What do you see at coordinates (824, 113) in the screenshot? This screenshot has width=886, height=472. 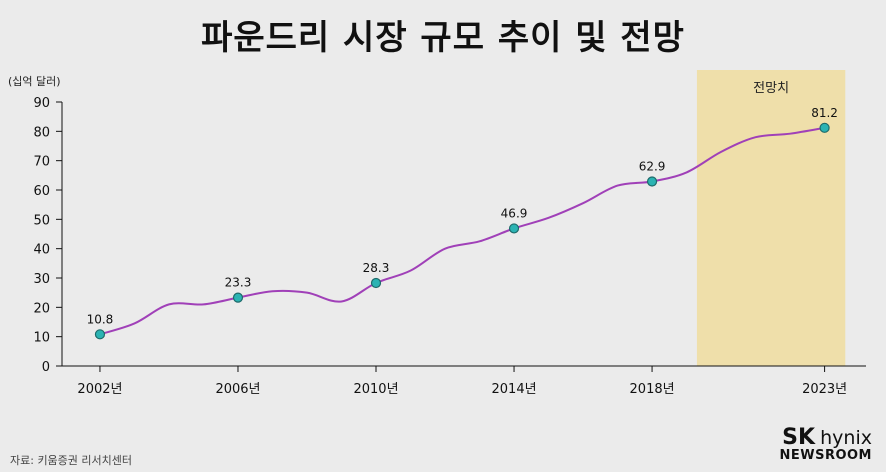 I see `data-label: 81.2` at bounding box center [824, 113].